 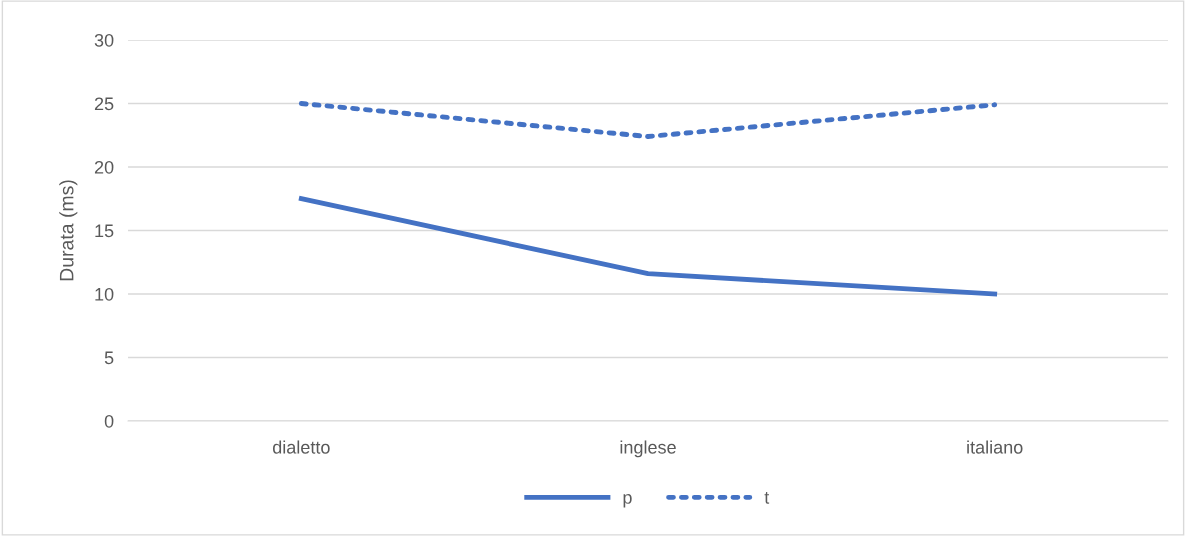 What do you see at coordinates (648, 449) in the screenshot?
I see `x-tick-label: inglese` at bounding box center [648, 449].